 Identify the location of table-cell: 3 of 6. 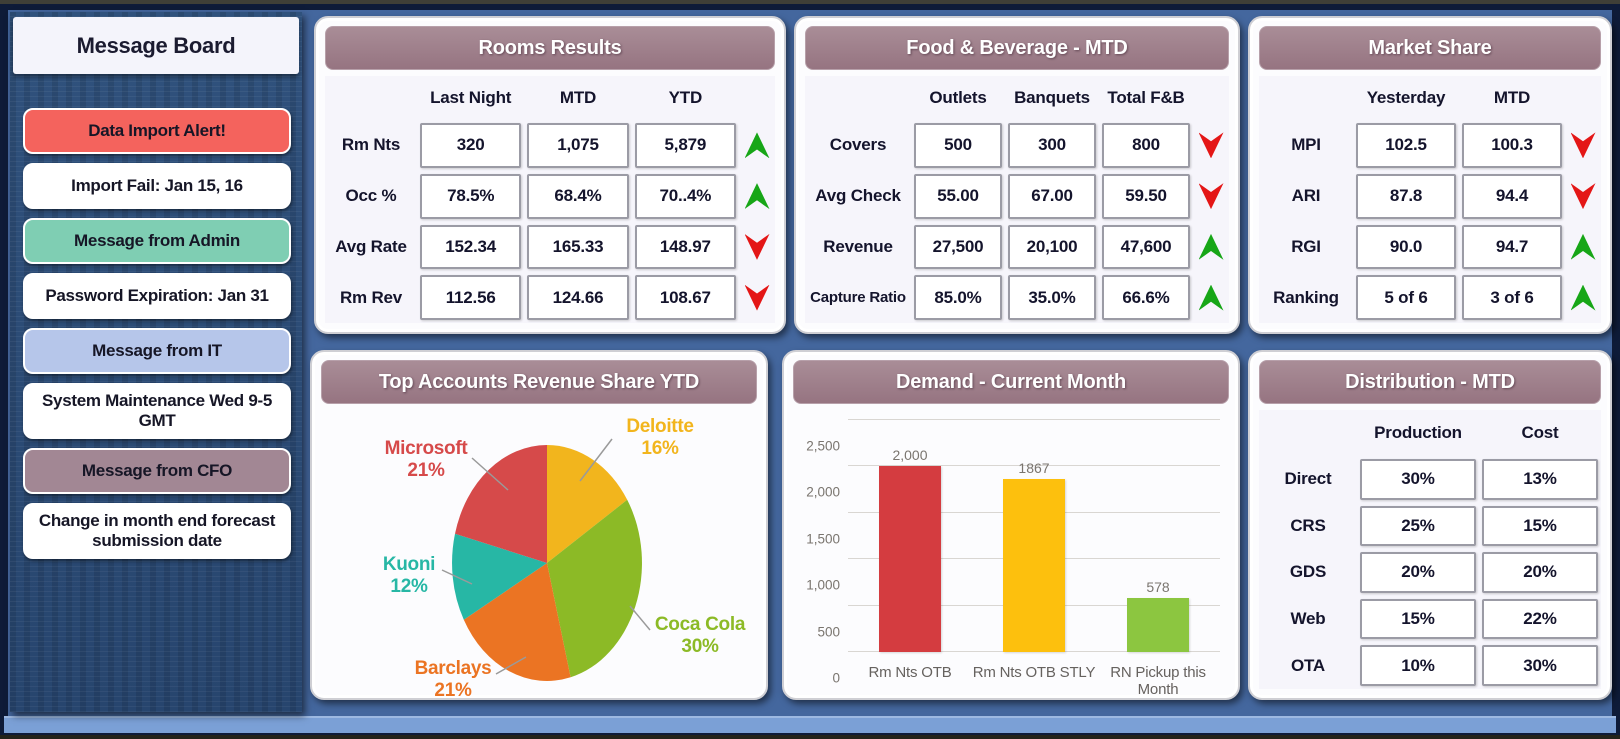
(1512, 297).